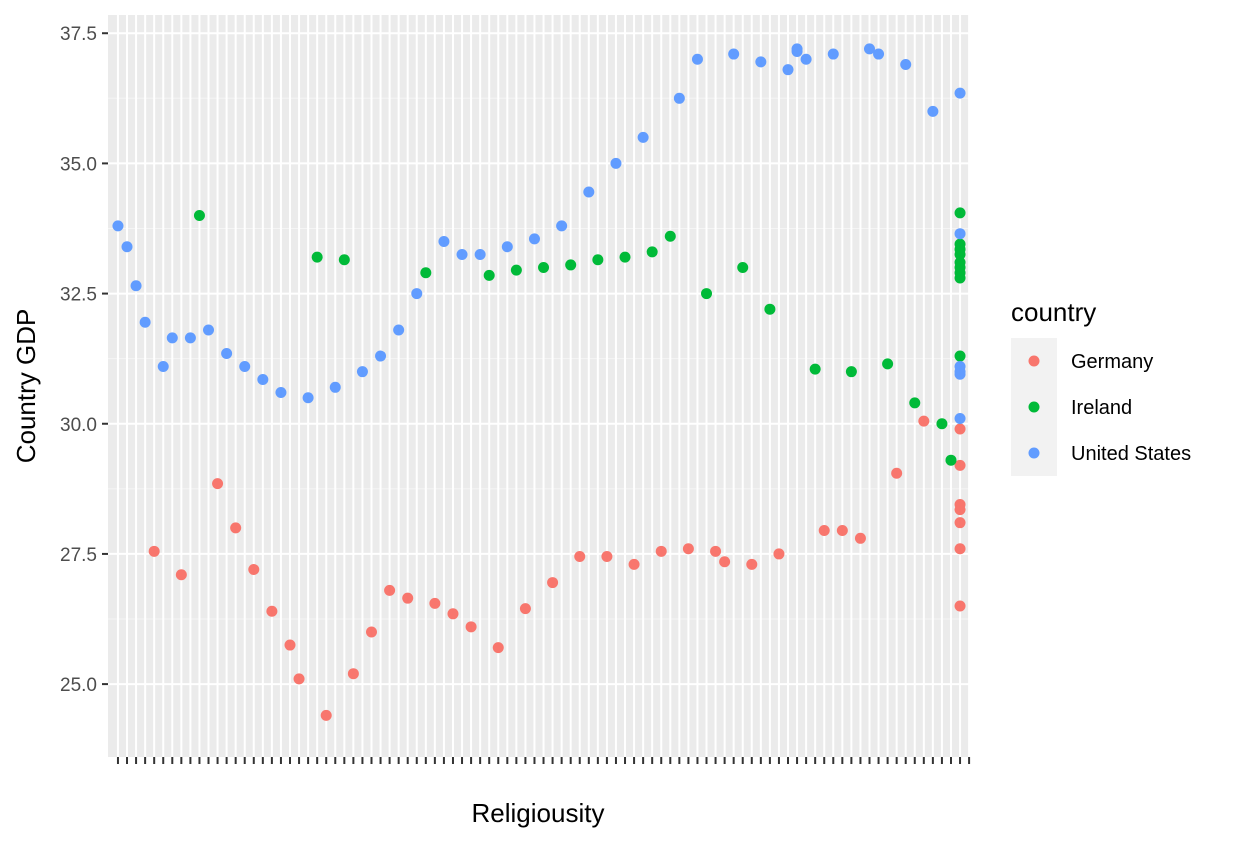 This screenshot has height=847, width=1242. Describe the element at coordinates (543, 760) in the screenshot. I see `x-axis` at that location.